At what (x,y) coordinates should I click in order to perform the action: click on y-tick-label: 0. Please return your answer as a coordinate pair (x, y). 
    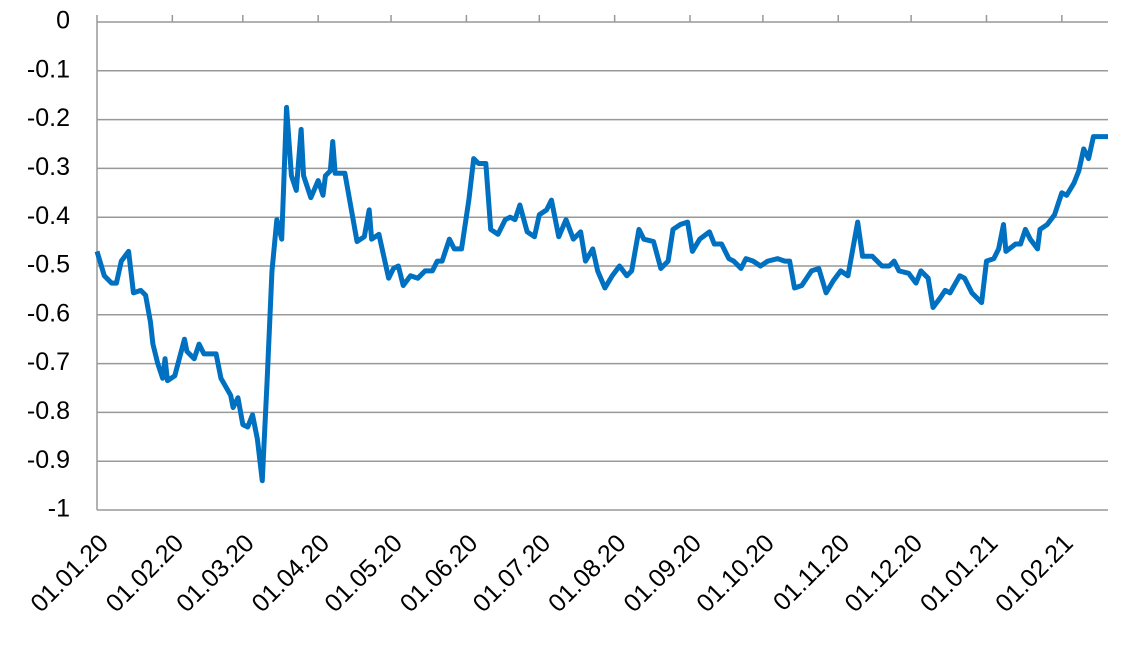
    Looking at the image, I should click on (63, 21).